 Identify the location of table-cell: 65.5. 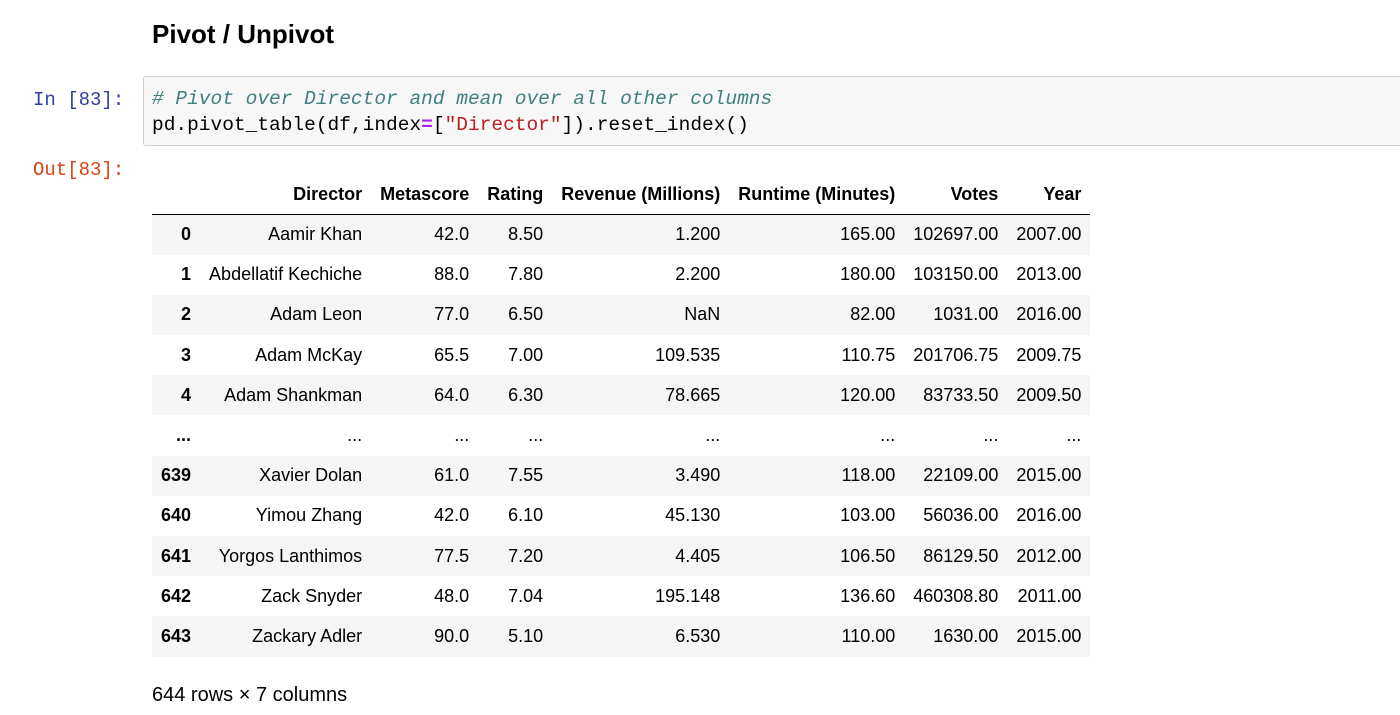
(452, 354).